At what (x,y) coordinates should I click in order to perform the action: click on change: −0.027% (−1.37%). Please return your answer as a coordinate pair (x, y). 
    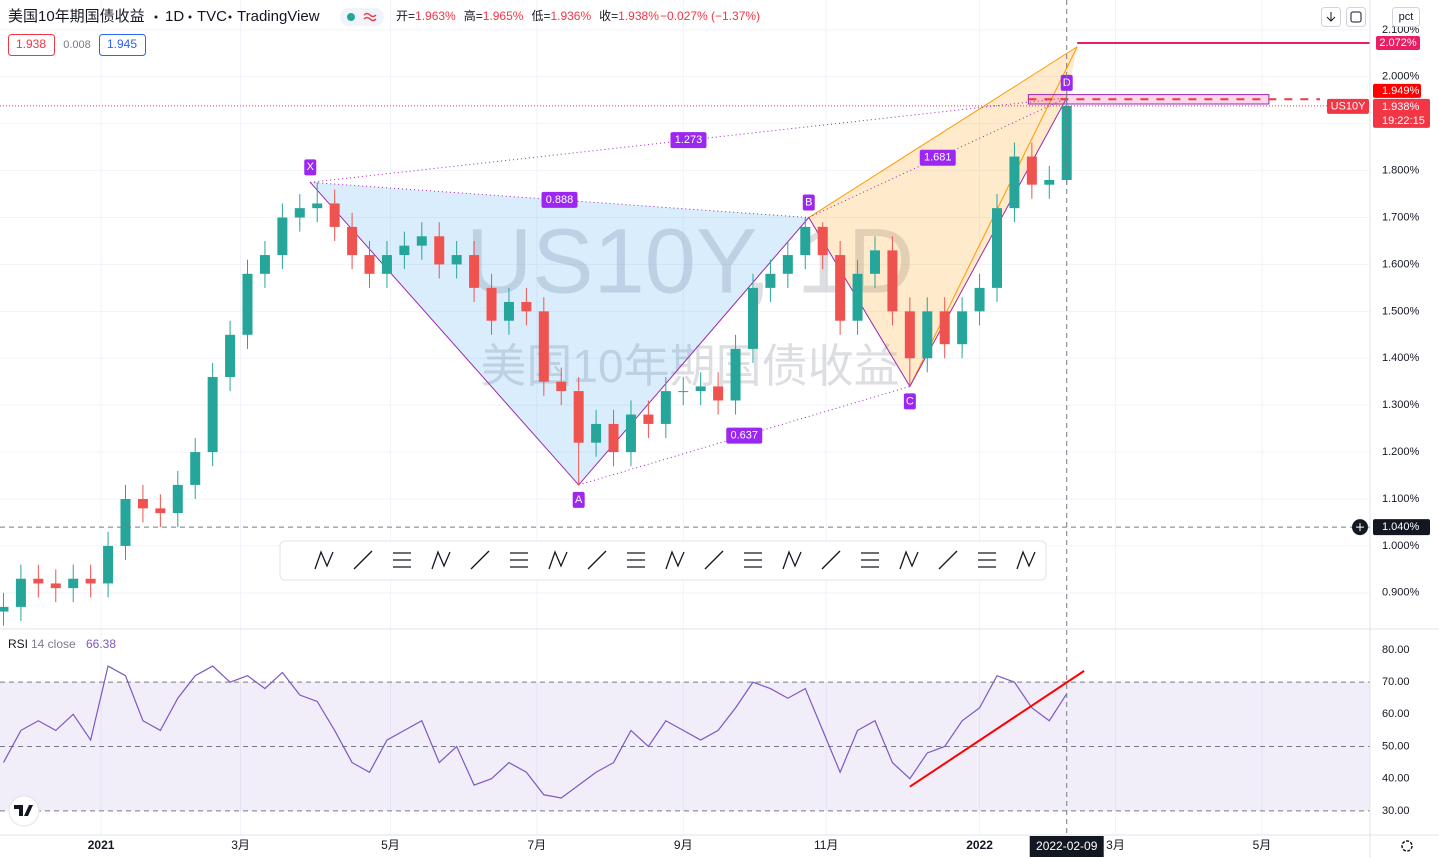
    Looking at the image, I should click on (710, 16).